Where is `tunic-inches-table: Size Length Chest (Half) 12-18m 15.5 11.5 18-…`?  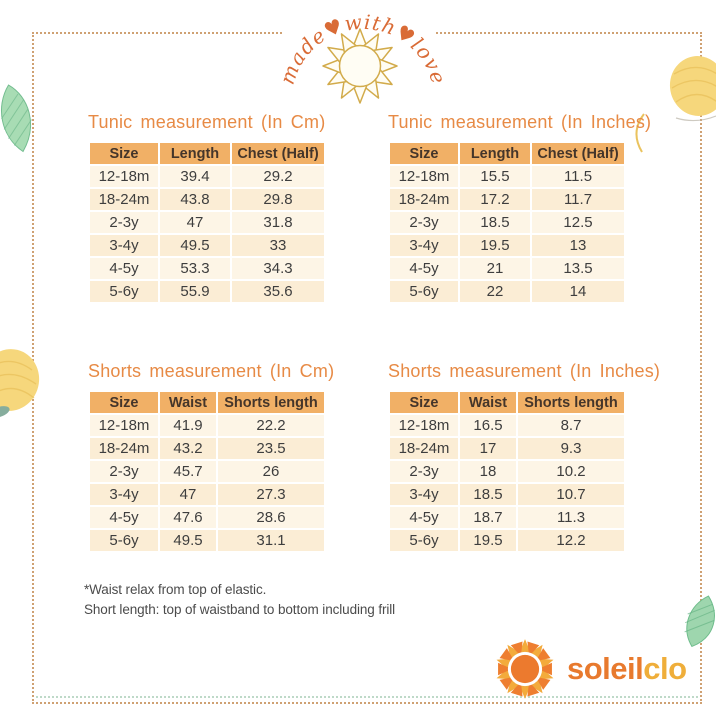 tunic-inches-table: Size Length Chest (Half) 12-18m 15.5 11.5 18-… is located at coordinates (507, 222).